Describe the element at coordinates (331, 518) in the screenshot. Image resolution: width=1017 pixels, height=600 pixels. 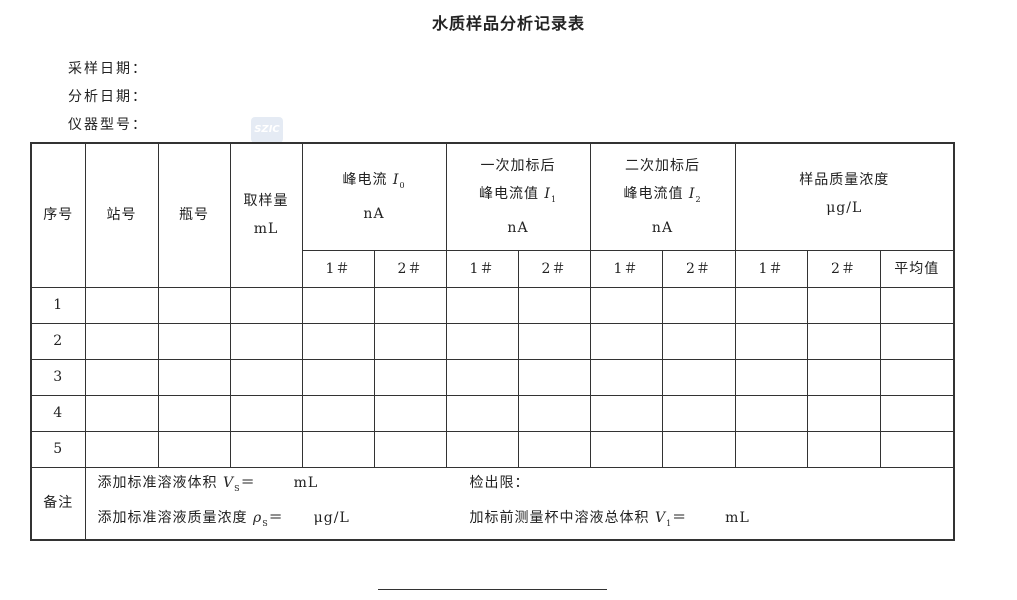
I see `rho-unit: μg/L` at that location.